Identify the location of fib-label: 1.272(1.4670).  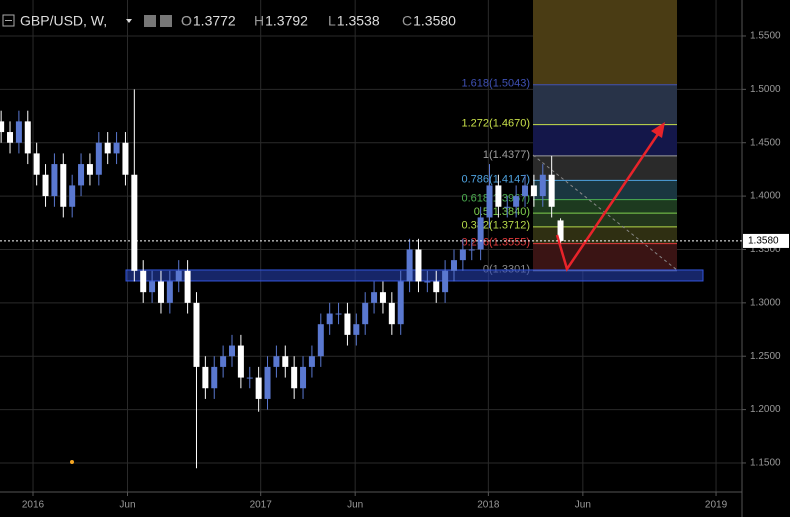
(496, 123).